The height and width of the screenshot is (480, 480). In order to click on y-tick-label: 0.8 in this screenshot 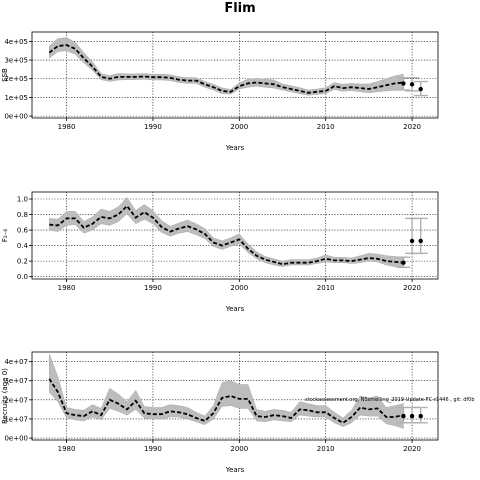, I will do `click(22, 215)`.